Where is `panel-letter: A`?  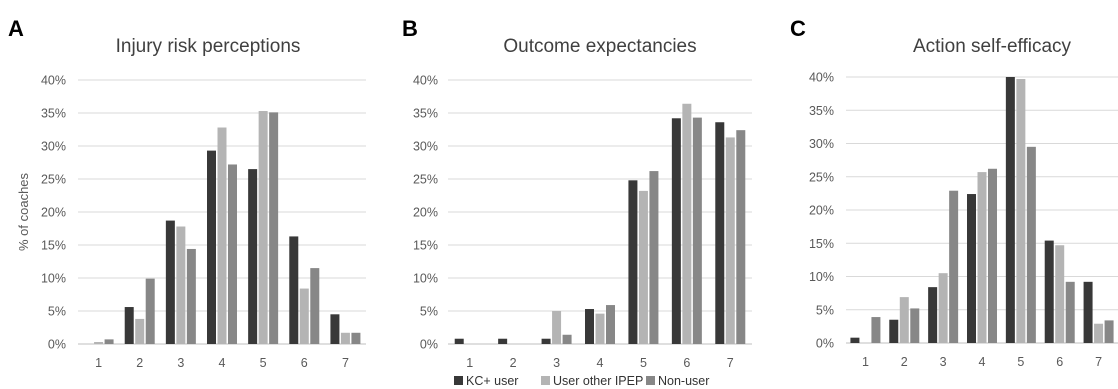 panel-letter: A is located at coordinates (16, 28).